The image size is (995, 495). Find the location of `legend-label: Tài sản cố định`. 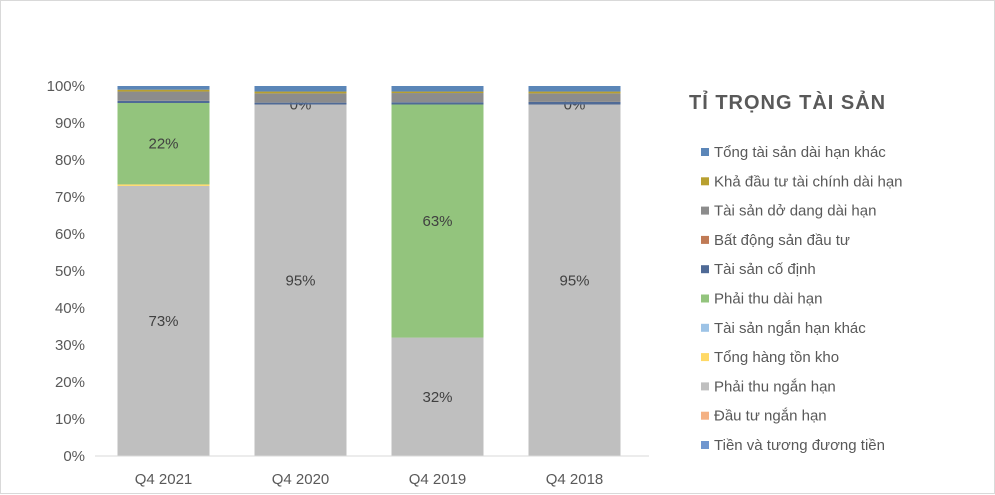

legend-label: Tài sản cố định is located at coordinates (765, 269).